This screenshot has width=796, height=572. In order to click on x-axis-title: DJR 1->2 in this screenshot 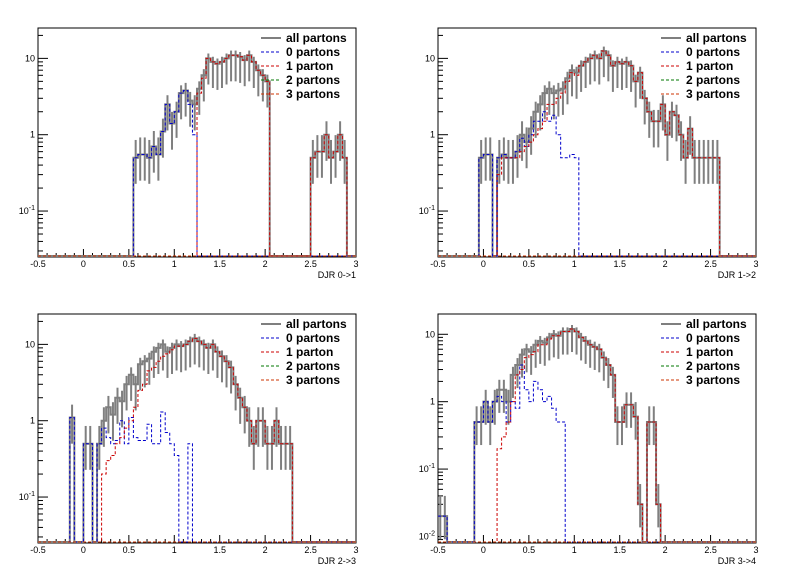, I will do `click(737, 275)`.